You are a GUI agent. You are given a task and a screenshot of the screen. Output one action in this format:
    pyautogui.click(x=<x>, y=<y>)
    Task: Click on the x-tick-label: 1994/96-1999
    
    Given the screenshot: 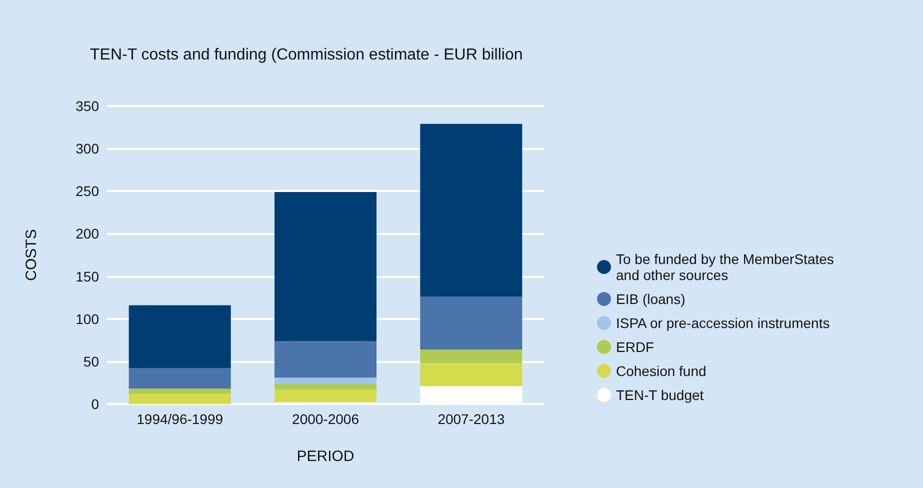 What is the action you would take?
    pyautogui.click(x=180, y=419)
    